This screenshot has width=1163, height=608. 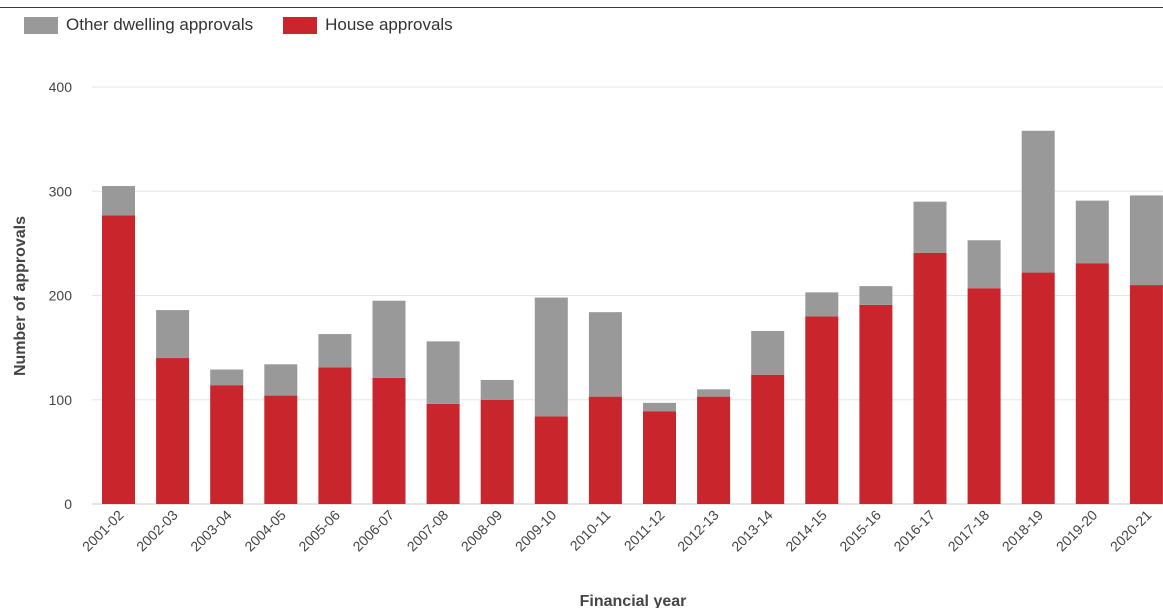 What do you see at coordinates (860, 531) in the screenshot?
I see `x-tick-label: 2015-16` at bounding box center [860, 531].